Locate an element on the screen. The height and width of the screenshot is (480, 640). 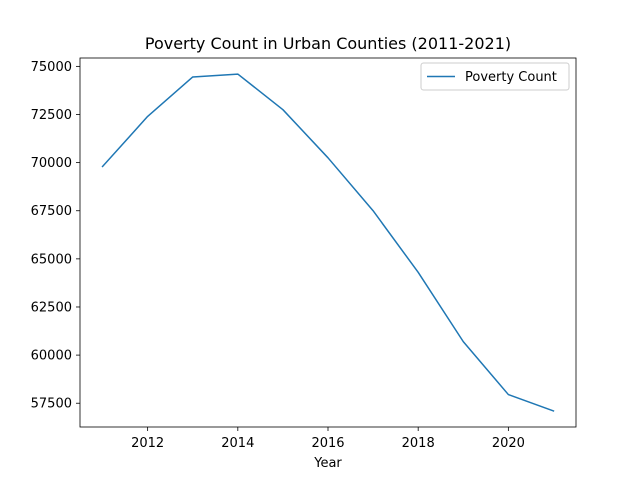
x-tick-label: 2020 is located at coordinates (508, 443).